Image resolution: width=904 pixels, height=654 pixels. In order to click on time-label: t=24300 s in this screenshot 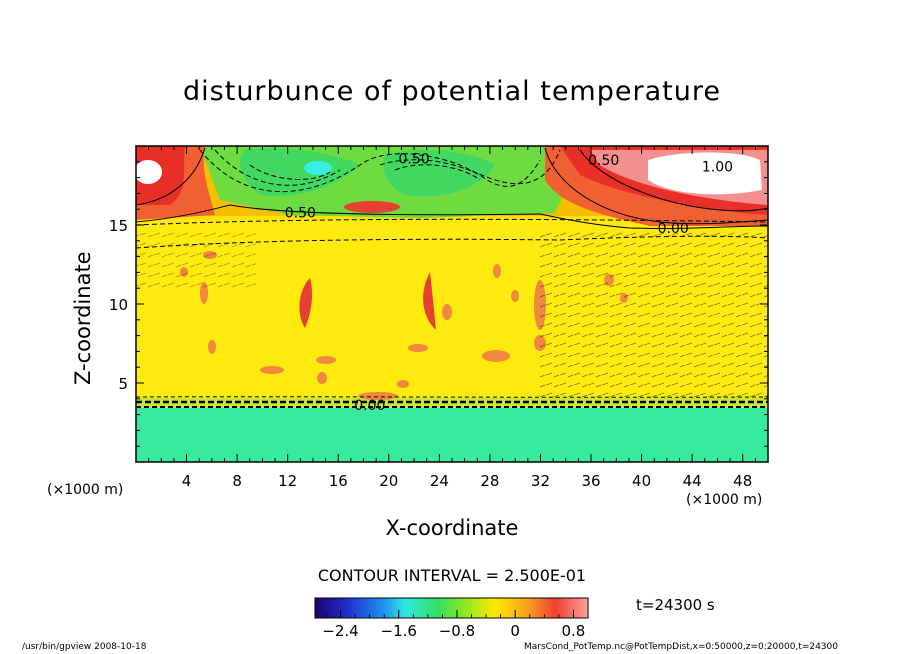, I will do `click(675, 605)`.